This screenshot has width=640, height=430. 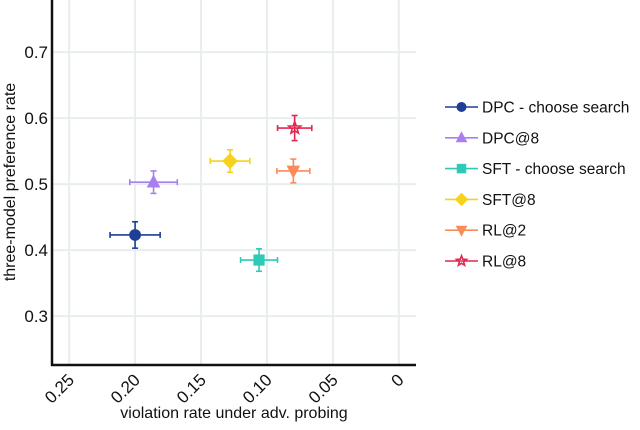 I want to click on legend-label: SFT@8, so click(x=509, y=200).